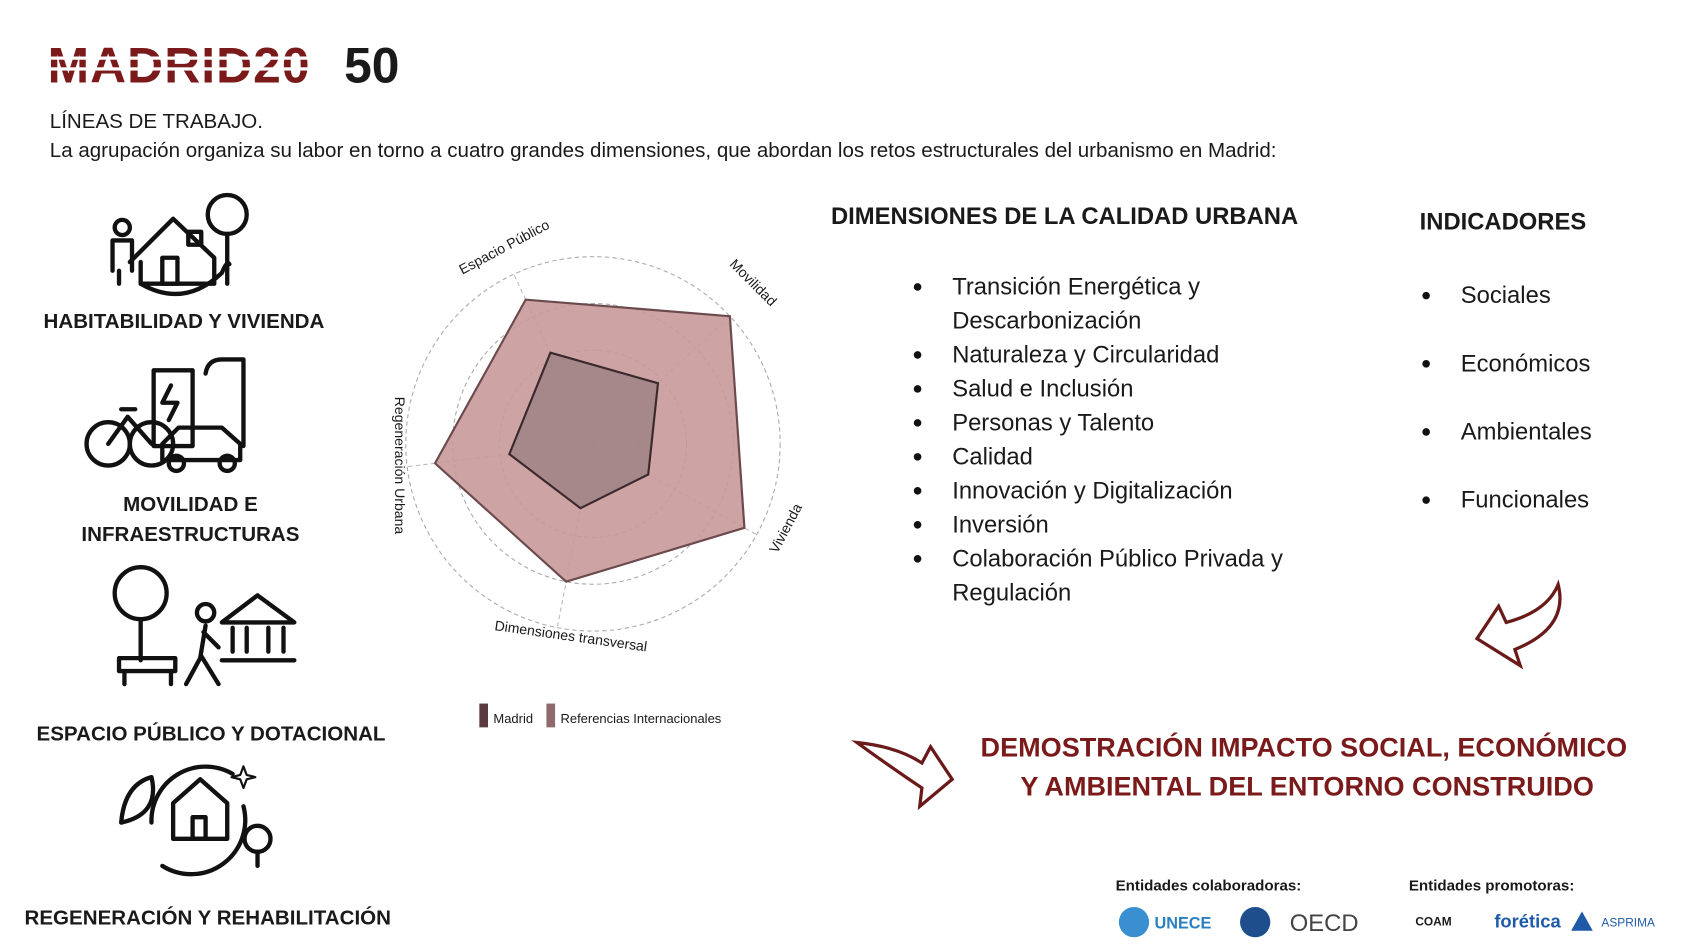 The width and height of the screenshot is (1688, 944). What do you see at coordinates (371, 65) in the screenshot?
I see `logo: 50` at bounding box center [371, 65].